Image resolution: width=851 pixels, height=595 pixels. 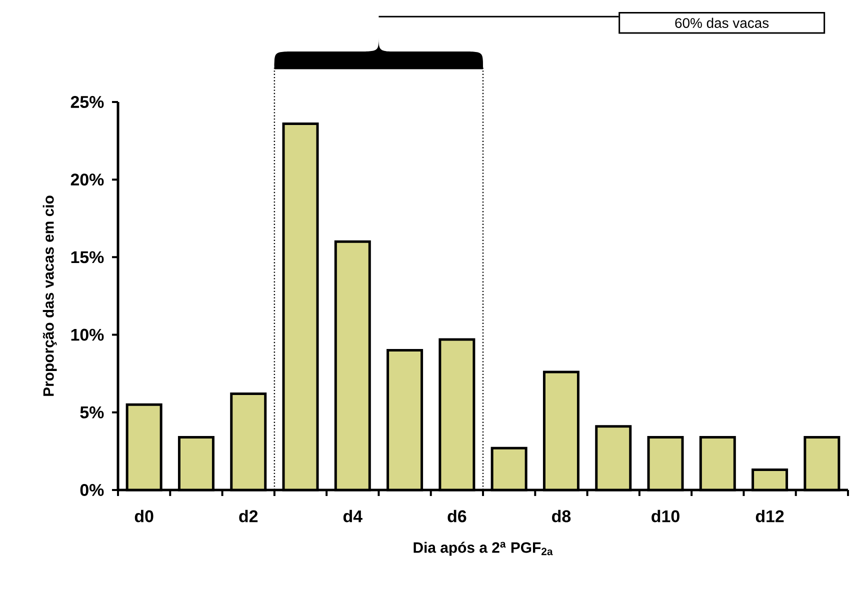 What do you see at coordinates (92, 490) in the screenshot?
I see `y-tick-label: 0%` at bounding box center [92, 490].